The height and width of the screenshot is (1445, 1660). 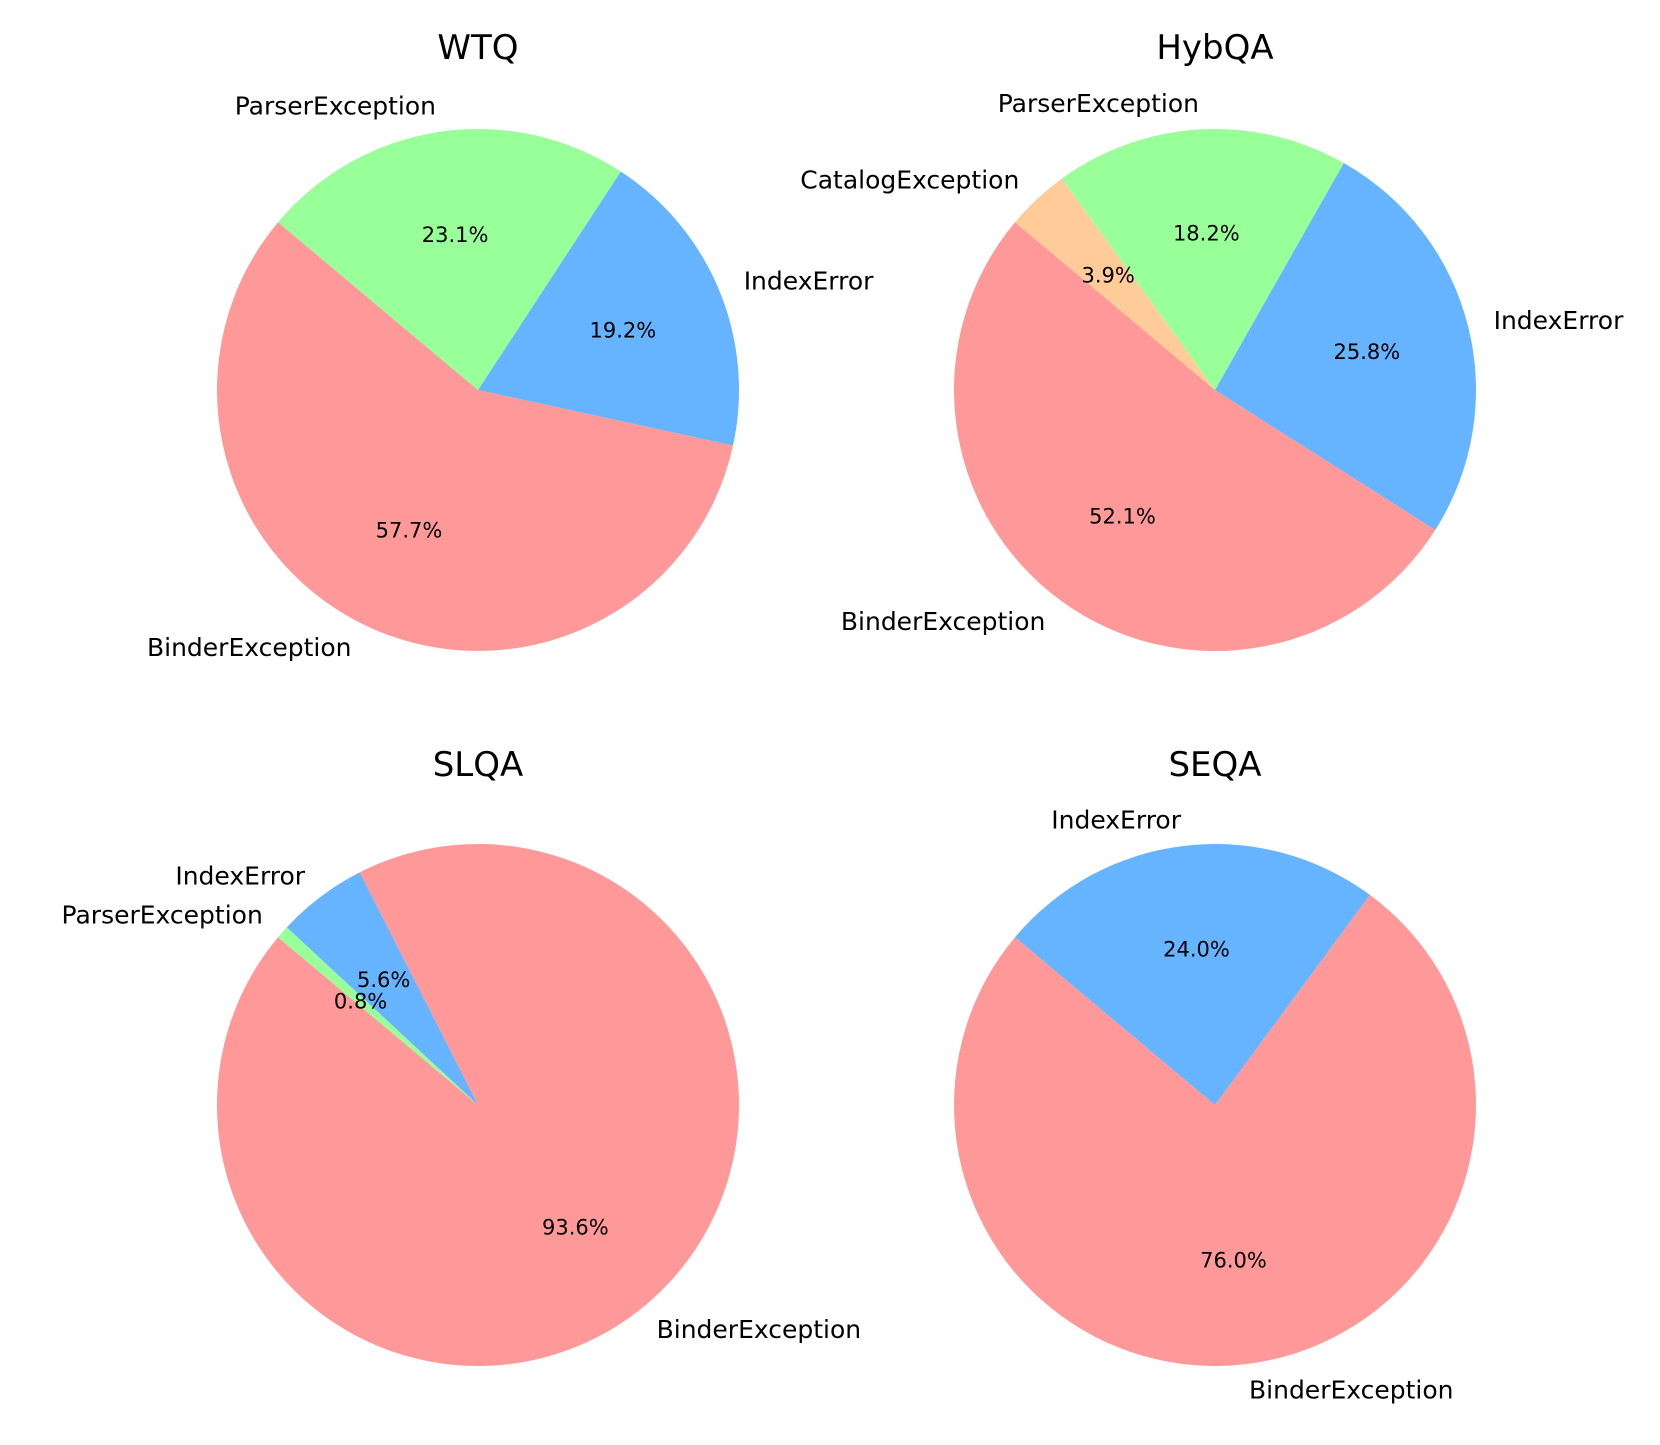 What do you see at coordinates (477, 48) in the screenshot?
I see `chart-title: WTQ` at bounding box center [477, 48].